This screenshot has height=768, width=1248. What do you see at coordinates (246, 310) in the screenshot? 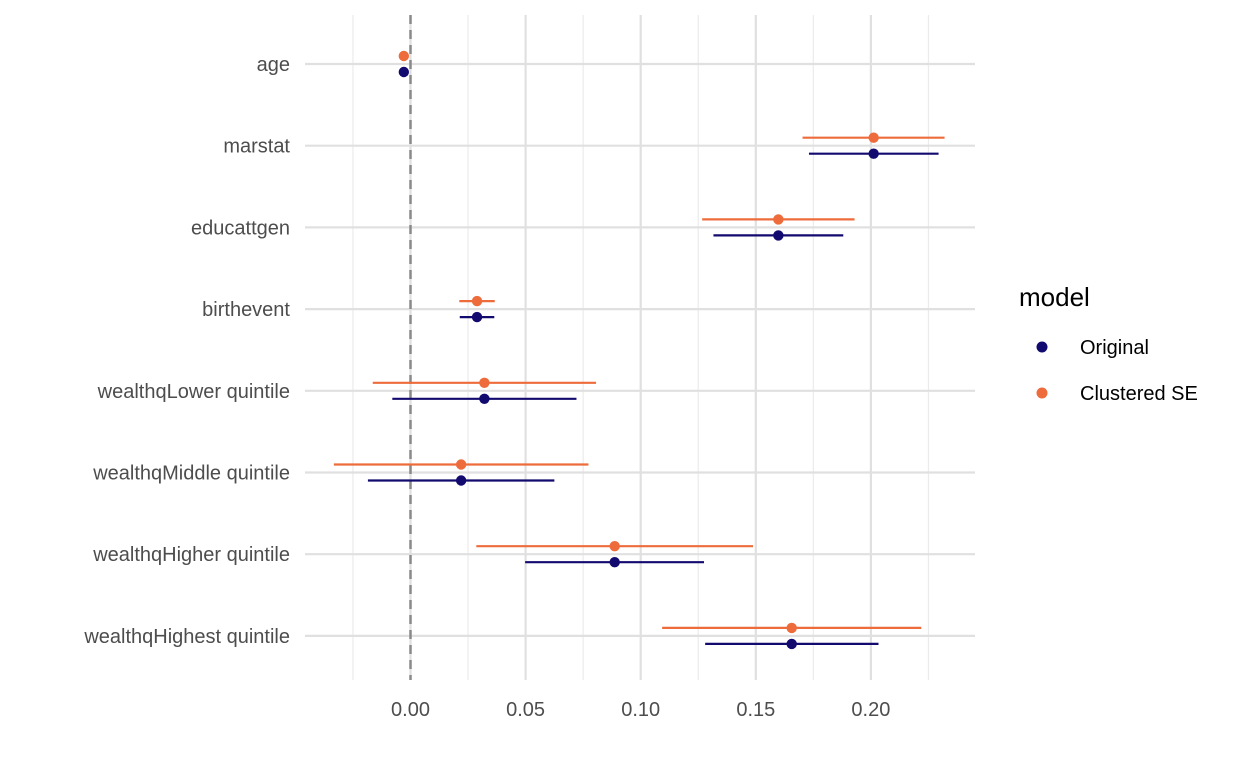
I see `y-tick-label: birthevent` at bounding box center [246, 310].